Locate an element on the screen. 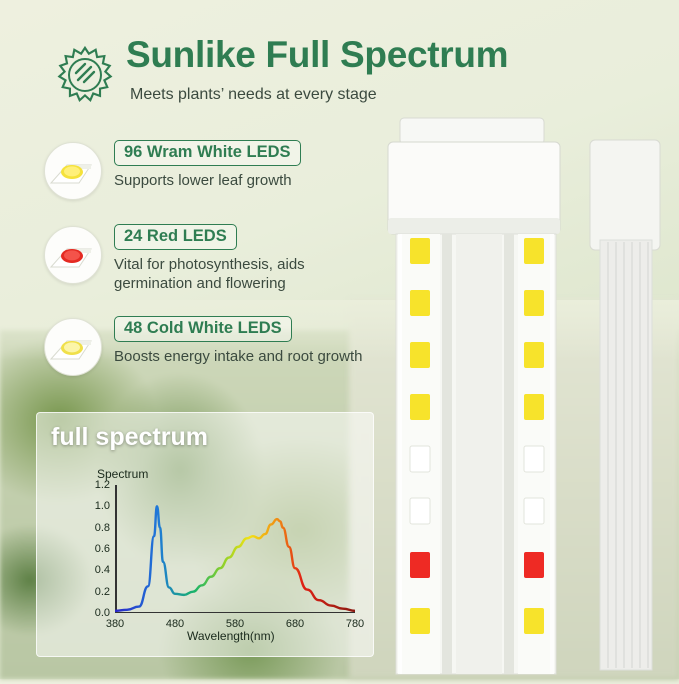  spectrum-chart: 0.0 0.2 0.4 0.6 0.8 1.0 1.2 380 480 580 680 780 is located at coordinates (229, 554).